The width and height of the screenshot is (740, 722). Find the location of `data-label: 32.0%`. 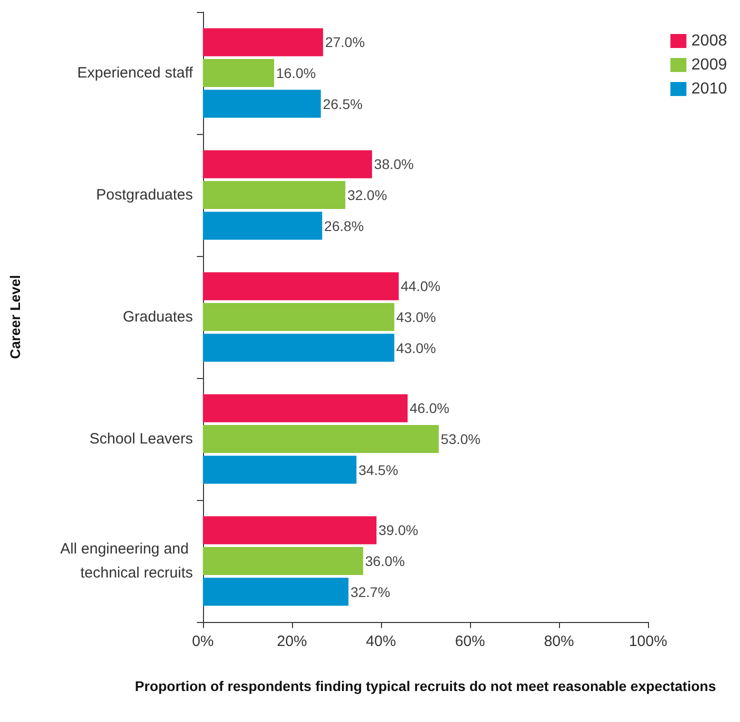

data-label: 32.0% is located at coordinates (367, 195).